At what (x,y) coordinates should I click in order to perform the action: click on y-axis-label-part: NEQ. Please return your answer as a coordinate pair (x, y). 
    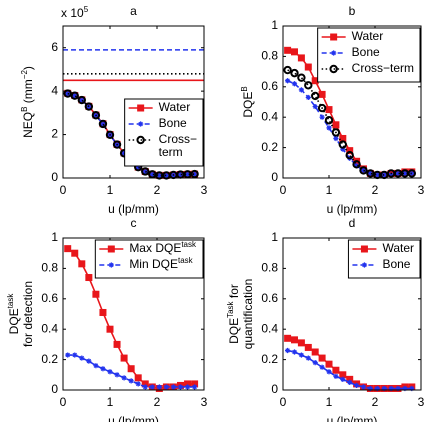
    Looking at the image, I should click on (28, 125).